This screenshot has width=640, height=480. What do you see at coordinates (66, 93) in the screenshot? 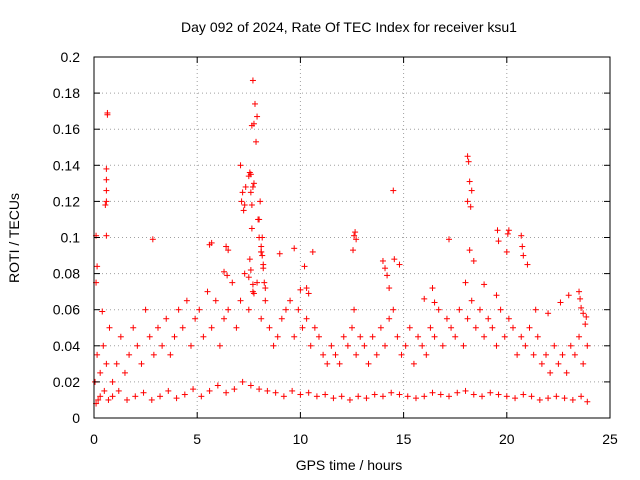
I see `y-tick-label: 0.18` at bounding box center [66, 93].